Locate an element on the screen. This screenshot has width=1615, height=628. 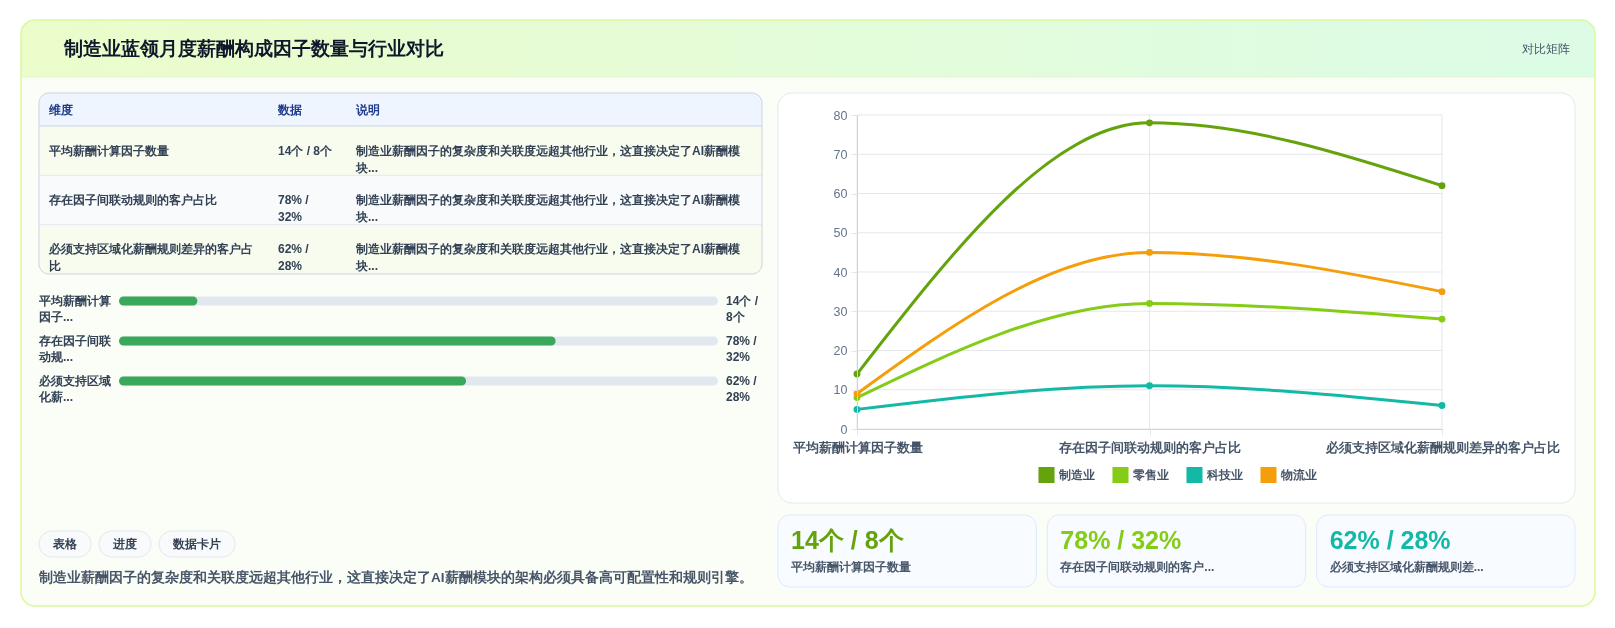
x-tick-label: 必须支持区域化薪酬规则差异的客户占比 is located at coordinates (1442, 447).